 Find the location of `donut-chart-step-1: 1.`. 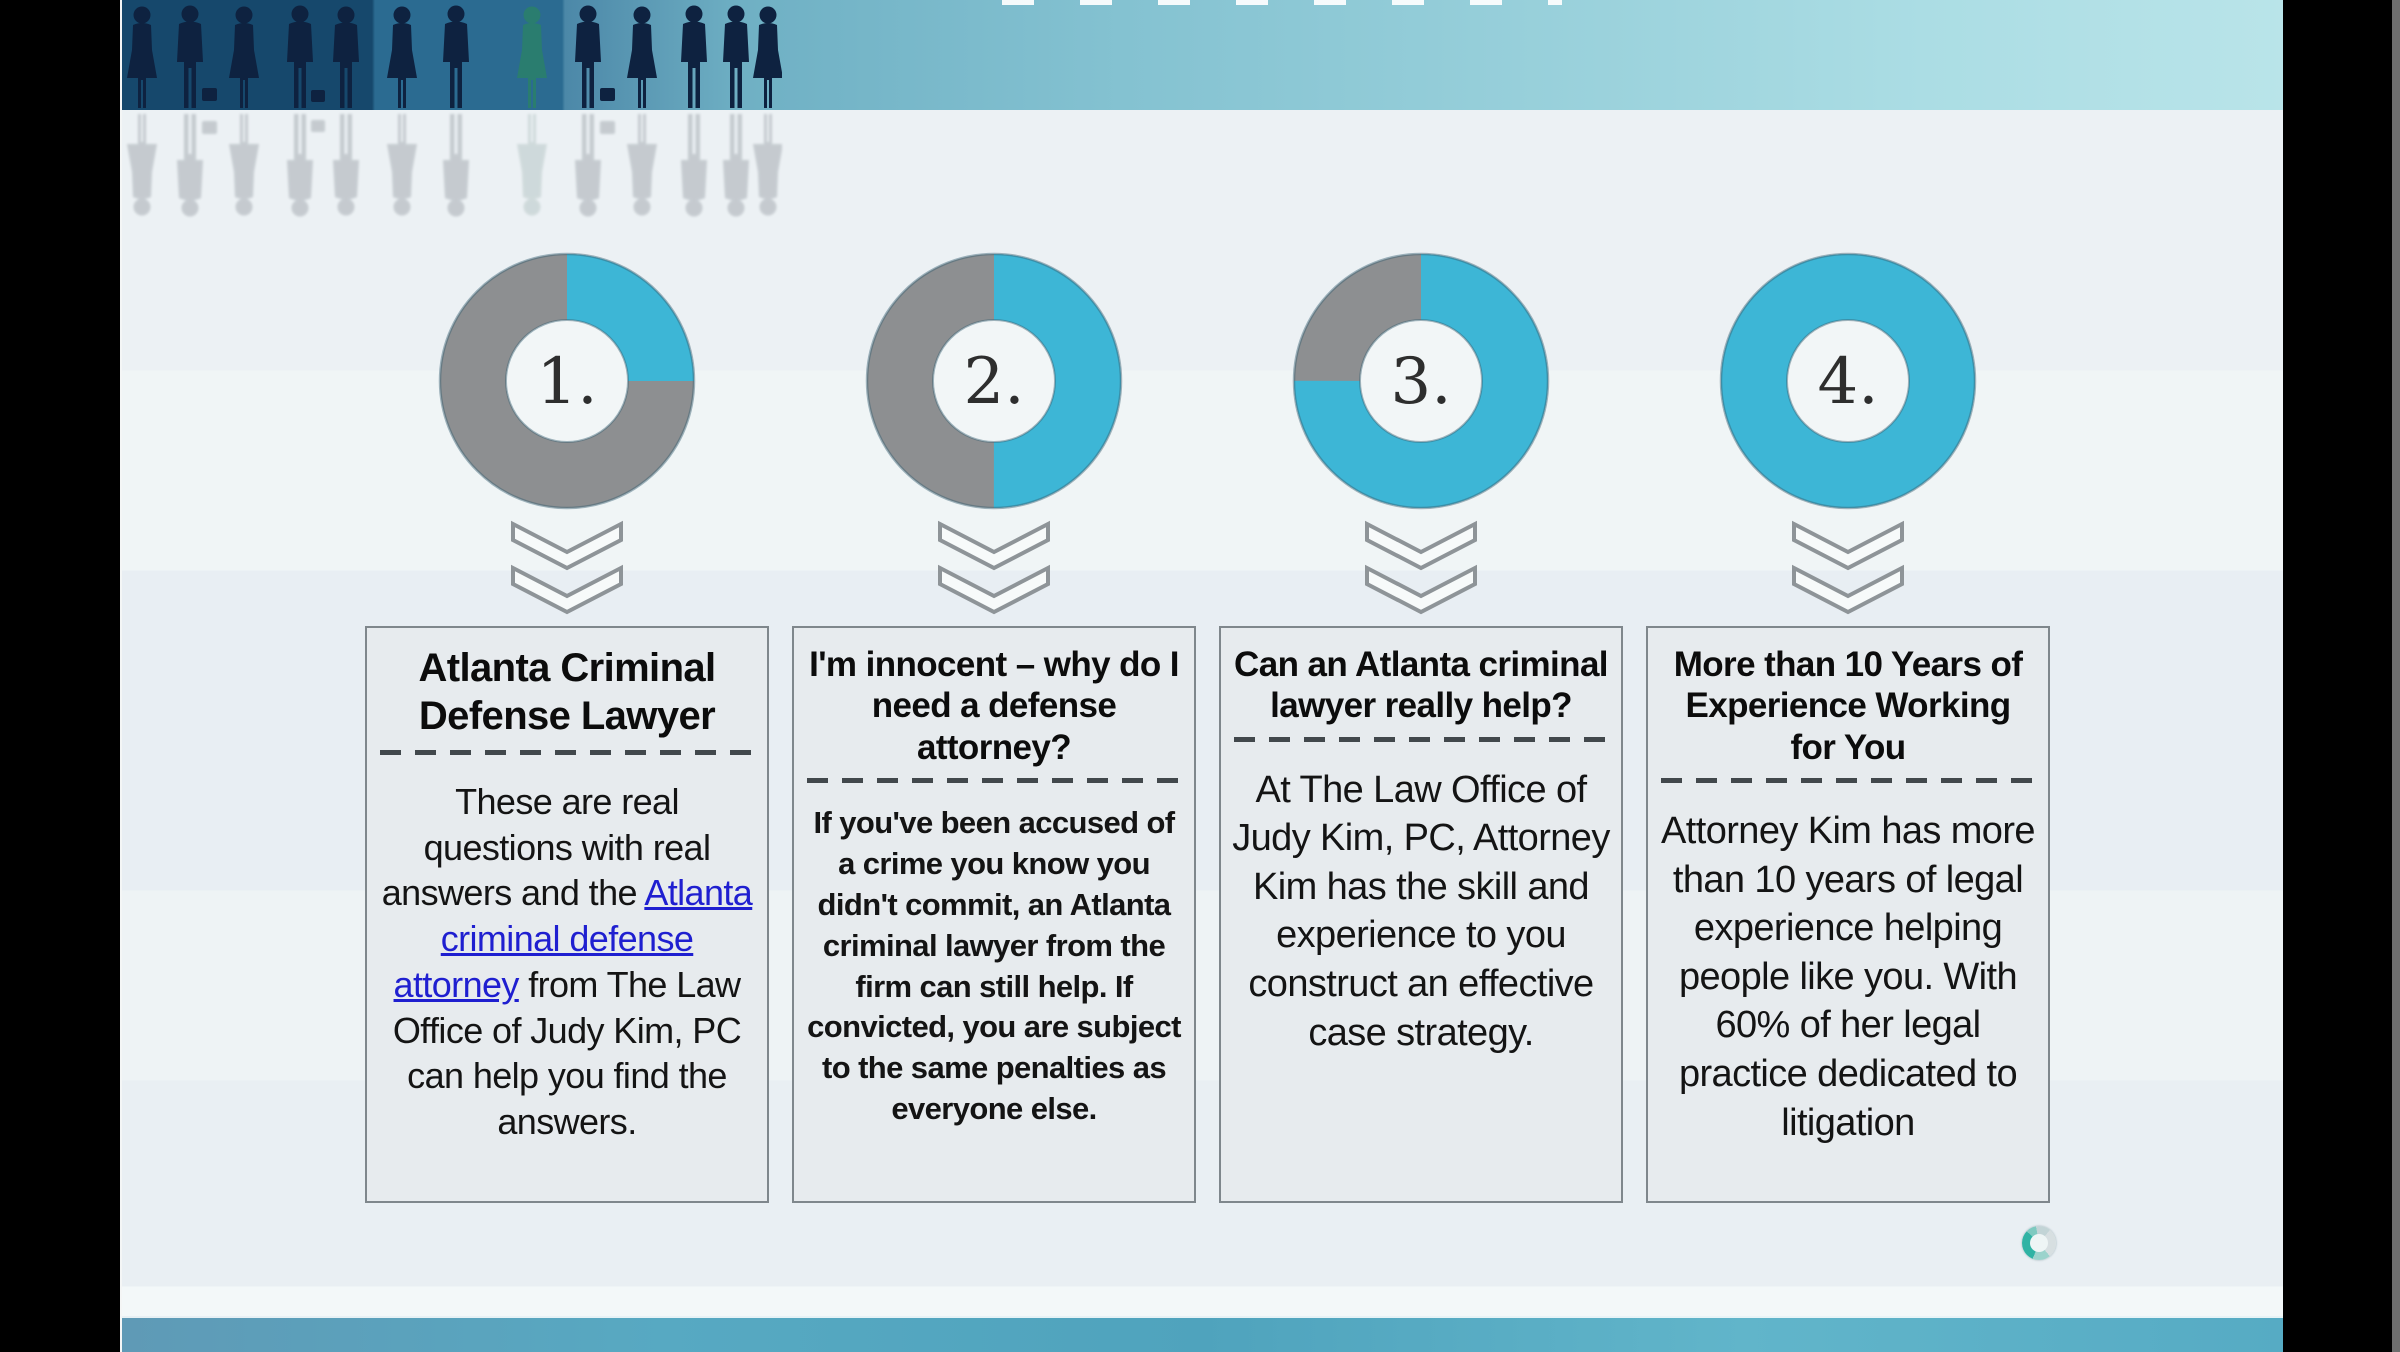

donut-chart-step-1: 1. is located at coordinates (567, 381).